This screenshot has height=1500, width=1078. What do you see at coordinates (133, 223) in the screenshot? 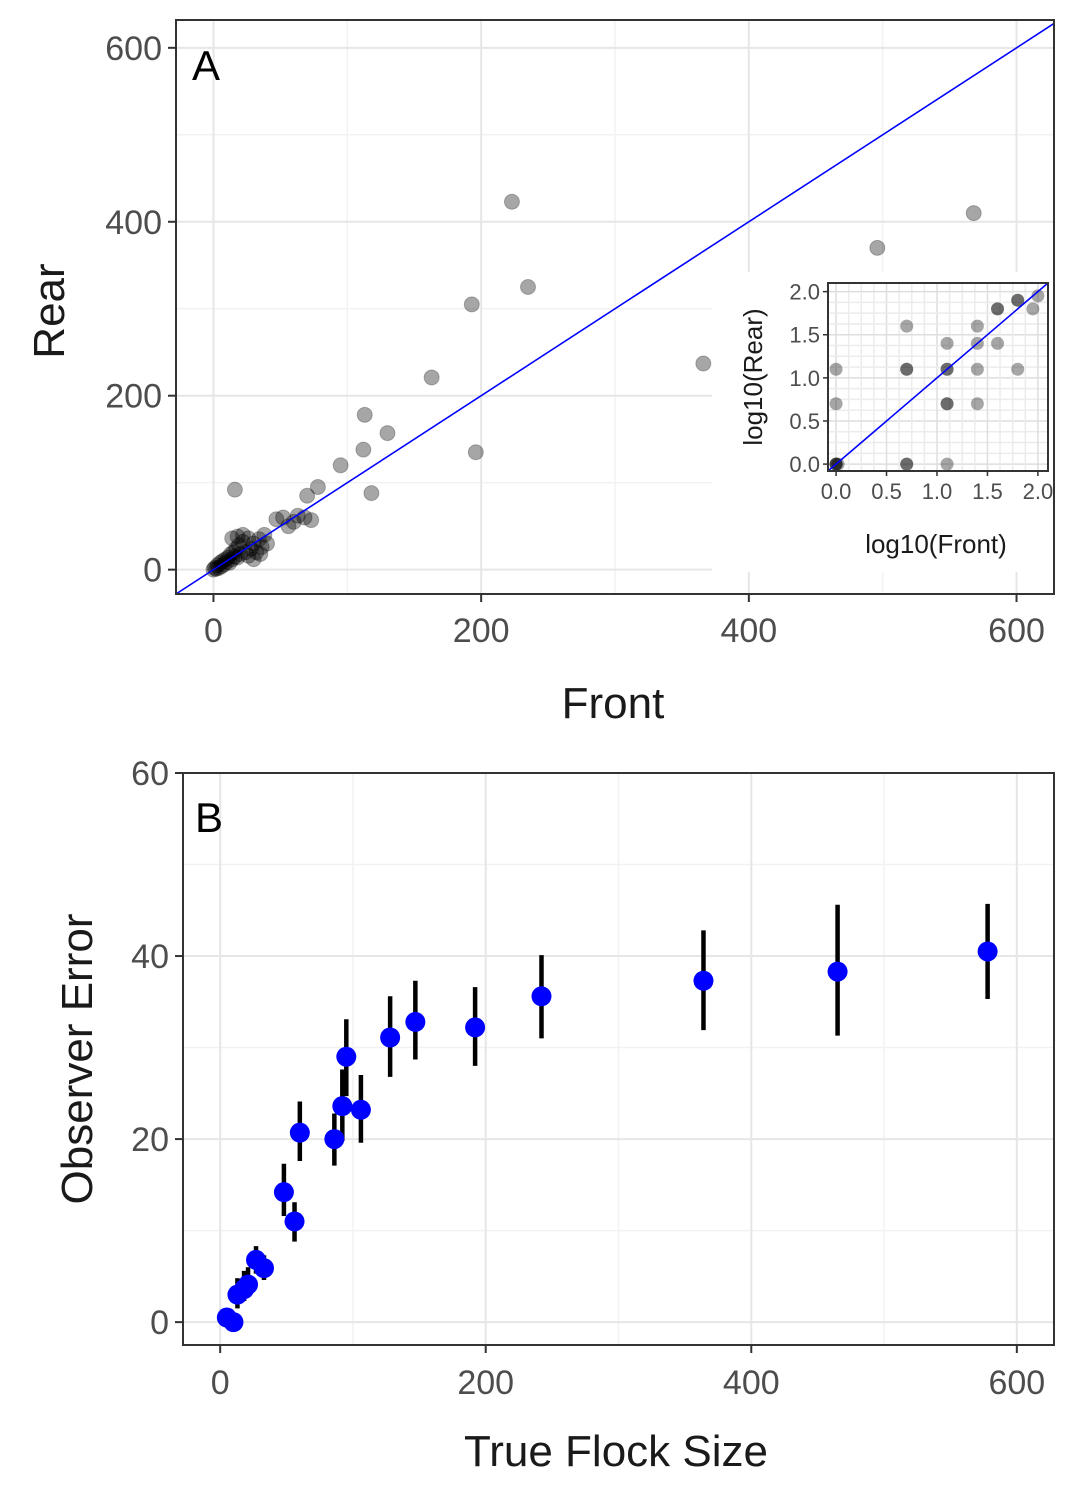
I see `y-tick-label: 400` at bounding box center [133, 223].